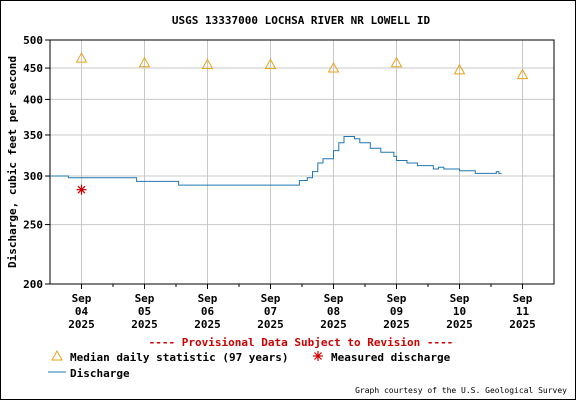 This screenshot has height=400, width=576. I want to click on y-axis: 200 250 300 350 400 450 500, so click(36, 162).